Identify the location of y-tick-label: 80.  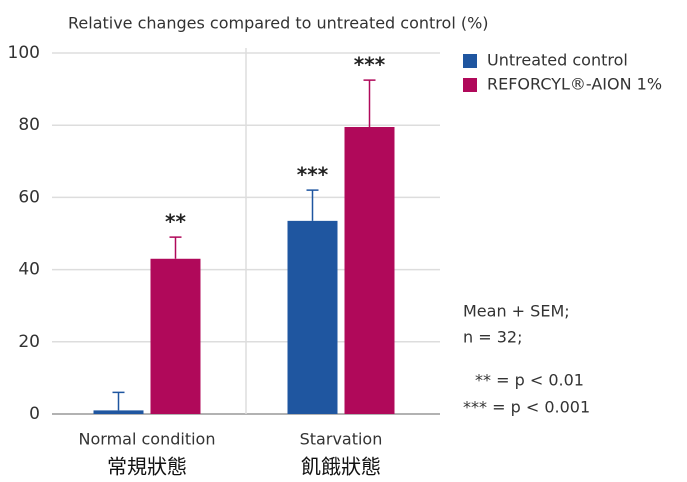
(29, 125).